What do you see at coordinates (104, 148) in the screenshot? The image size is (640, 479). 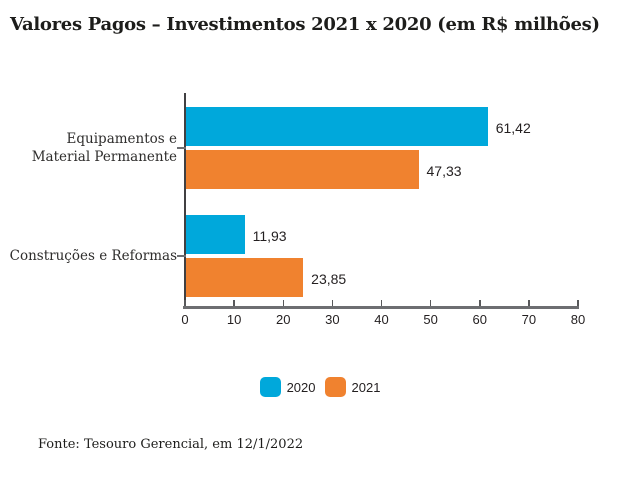 I see `category-label: Equipamentos e Material Permanente` at bounding box center [104, 148].